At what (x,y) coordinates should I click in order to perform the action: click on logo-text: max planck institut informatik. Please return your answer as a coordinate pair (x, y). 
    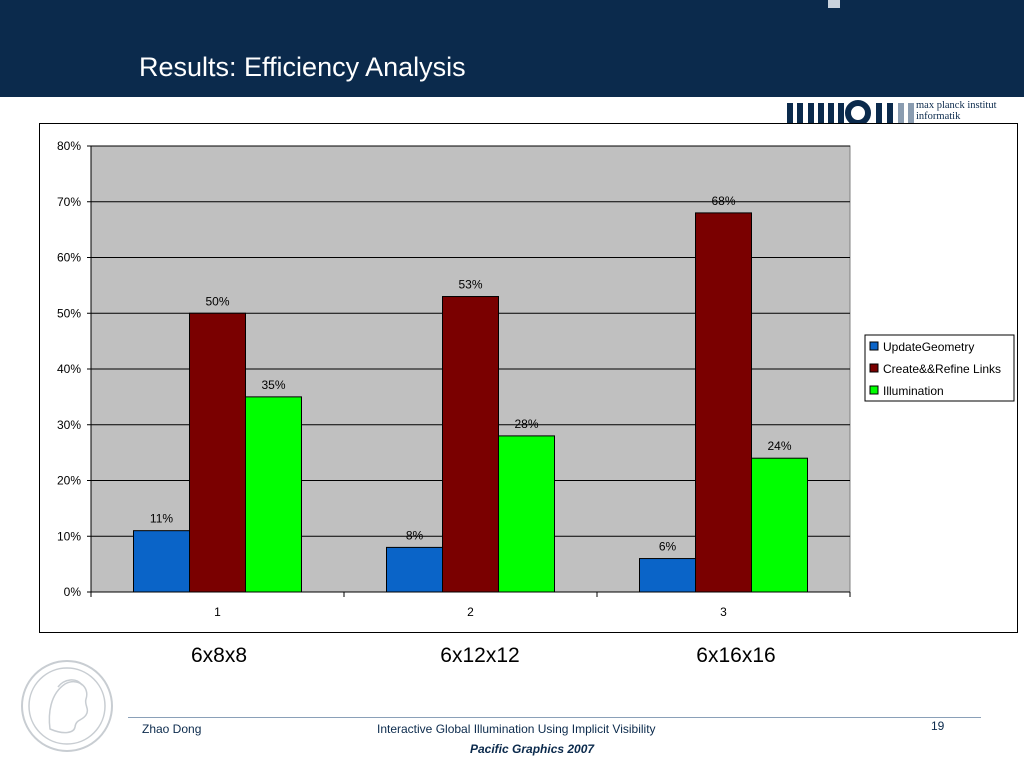
    Looking at the image, I should click on (956, 111).